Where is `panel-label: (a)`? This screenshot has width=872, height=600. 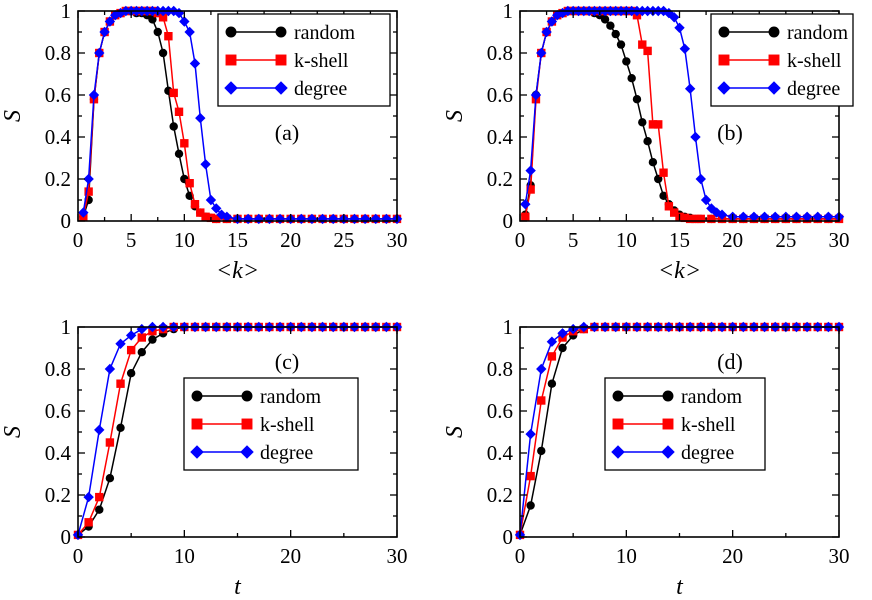 panel-label: (a) is located at coordinates (287, 132).